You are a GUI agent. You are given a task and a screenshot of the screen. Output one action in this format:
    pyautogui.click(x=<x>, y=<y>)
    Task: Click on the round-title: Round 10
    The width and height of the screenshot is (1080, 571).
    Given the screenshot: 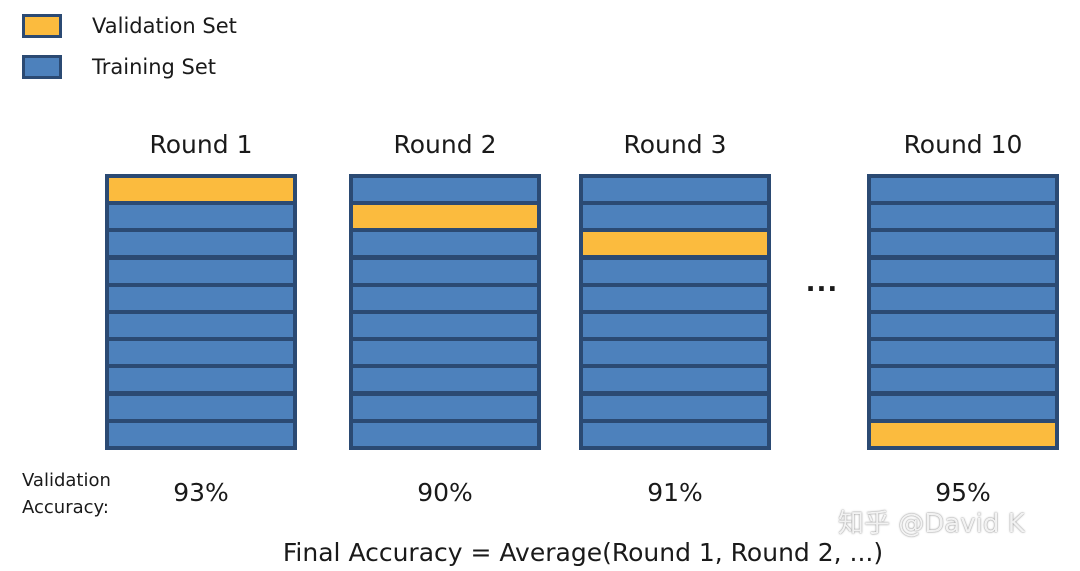 What is the action you would take?
    pyautogui.click(x=963, y=144)
    